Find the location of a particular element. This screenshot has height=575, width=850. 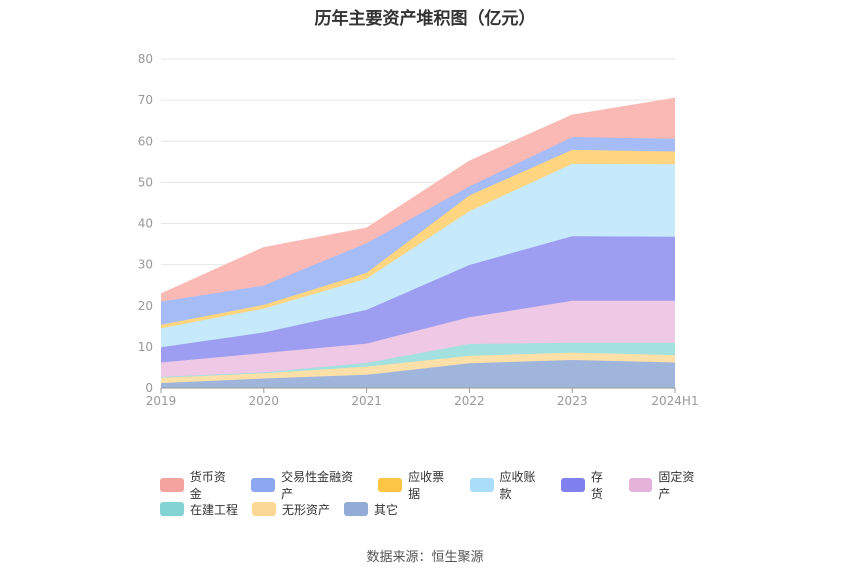

x-tick-label: 2023 is located at coordinates (572, 401).